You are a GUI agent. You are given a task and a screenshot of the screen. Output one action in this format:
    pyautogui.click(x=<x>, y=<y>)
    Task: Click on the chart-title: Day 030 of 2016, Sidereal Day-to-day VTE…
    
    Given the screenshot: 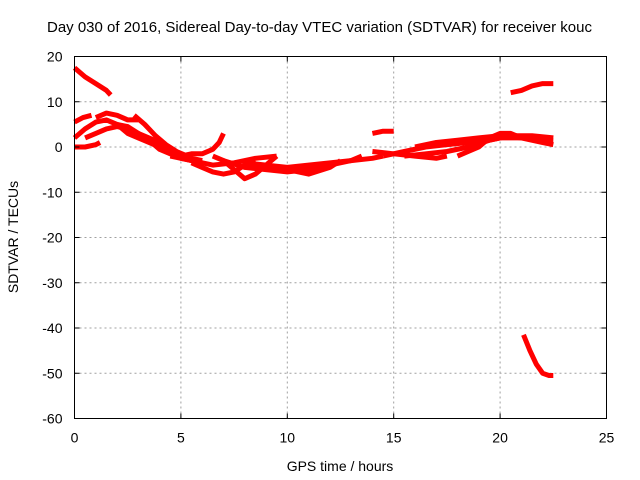 What is the action you would take?
    pyautogui.click(x=319, y=27)
    